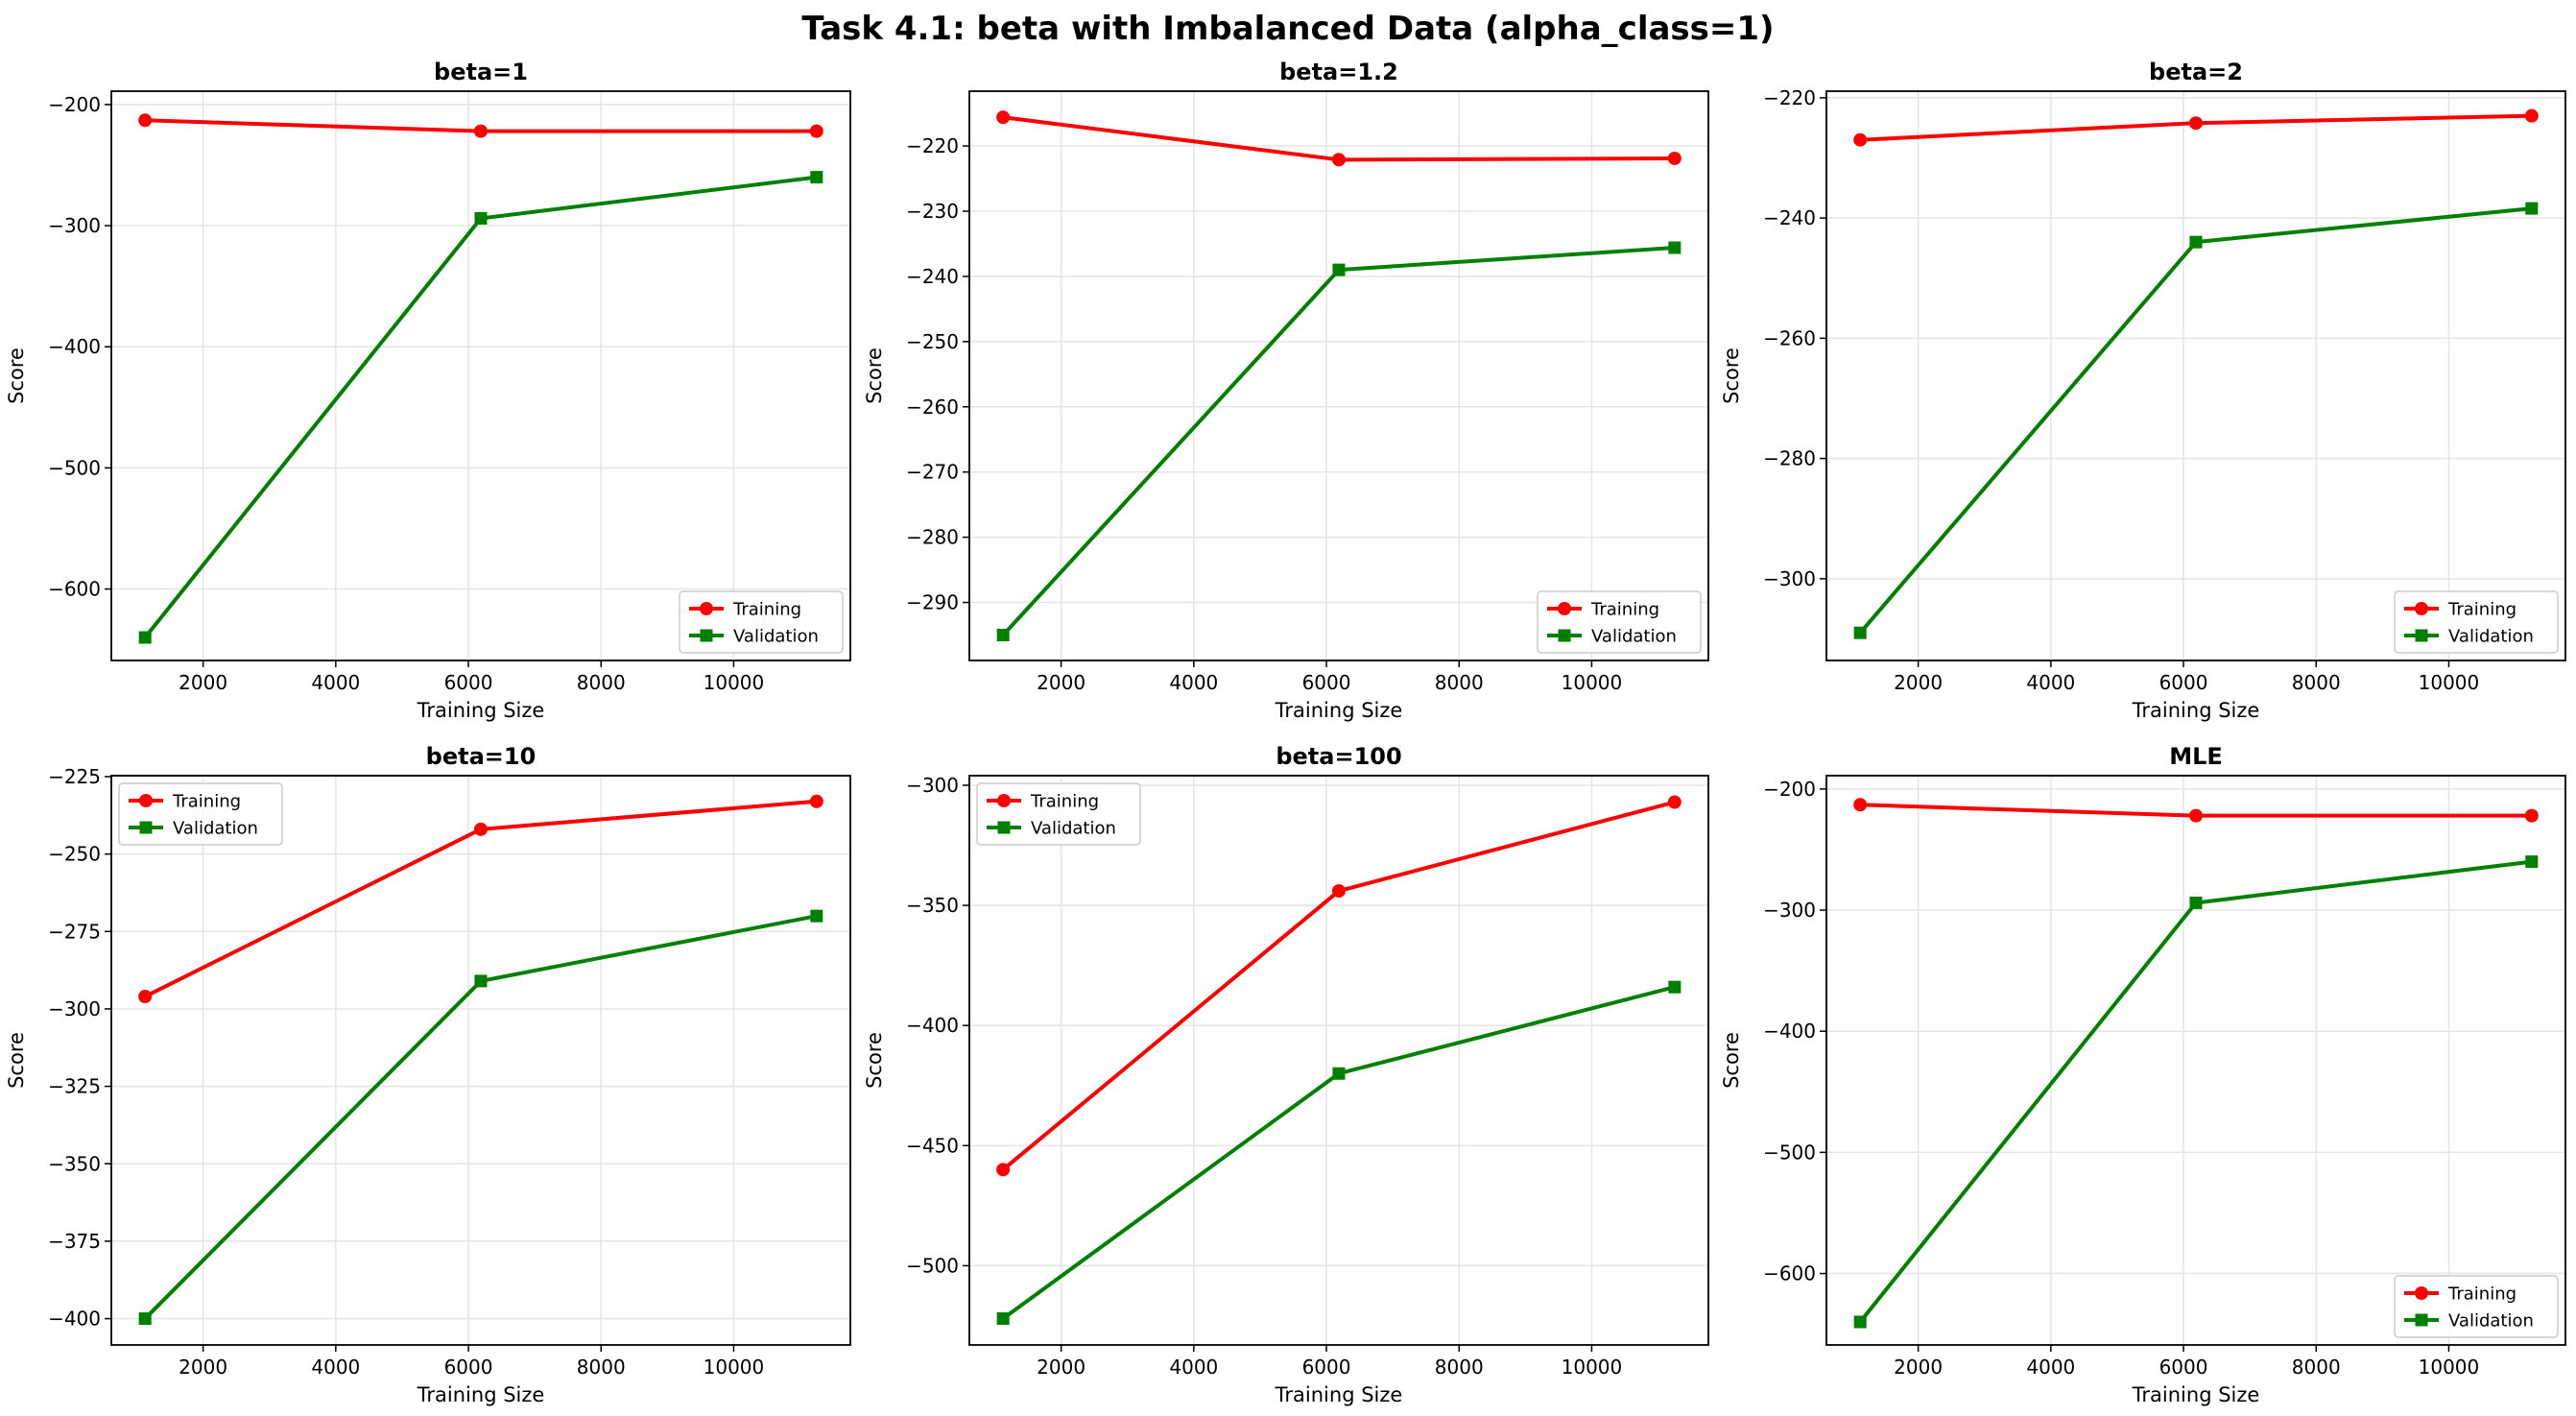 The image size is (2576, 1416). What do you see at coordinates (1338, 756) in the screenshot?
I see `subplot-title: beta=100` at bounding box center [1338, 756].